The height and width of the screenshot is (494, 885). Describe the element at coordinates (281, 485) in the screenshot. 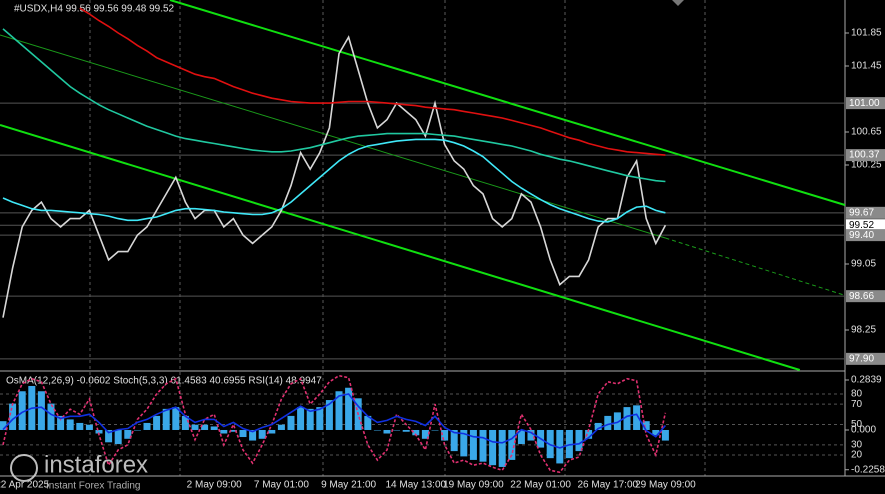

I see `x-tick-label: 7 May 01:00` at that location.